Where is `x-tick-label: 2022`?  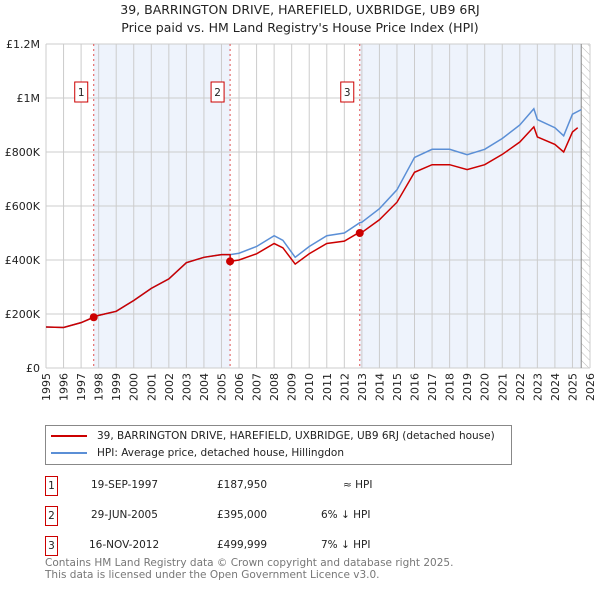 x-tick-label: 2022 is located at coordinates (520, 387).